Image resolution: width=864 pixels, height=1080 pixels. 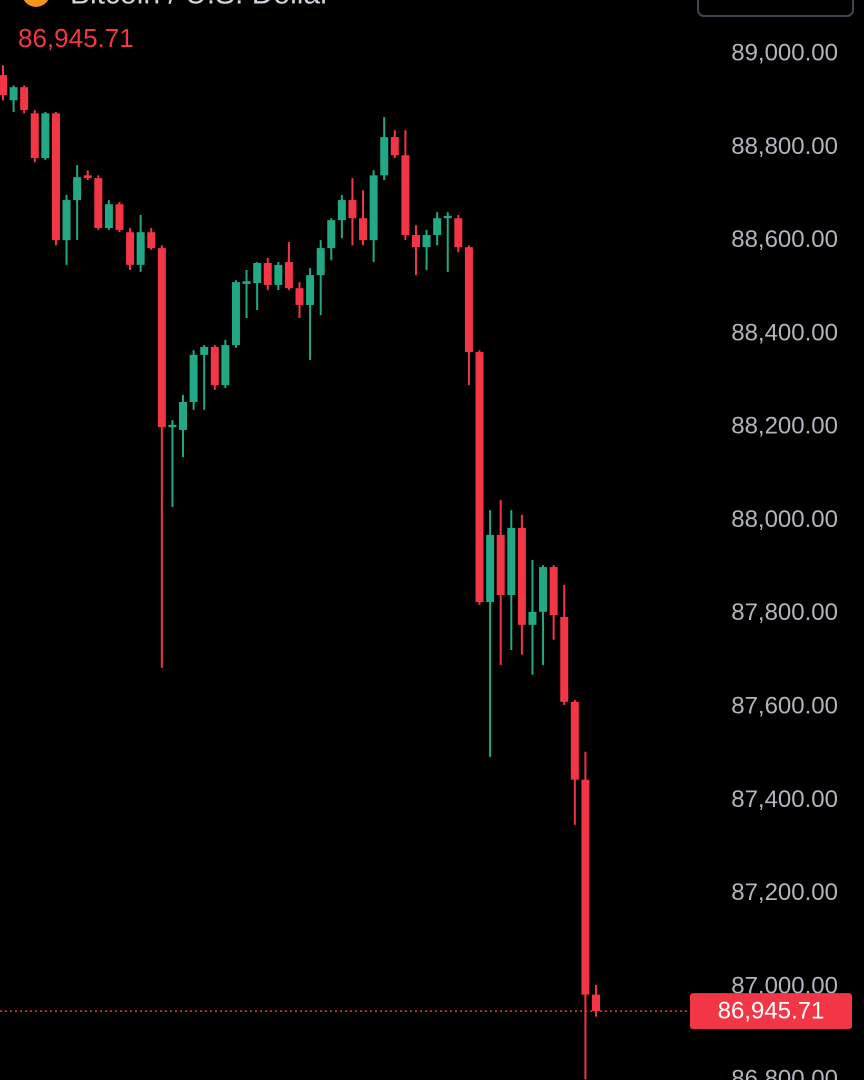 What do you see at coordinates (784, 426) in the screenshot?
I see `y-tick-label: 88,200.00` at bounding box center [784, 426].